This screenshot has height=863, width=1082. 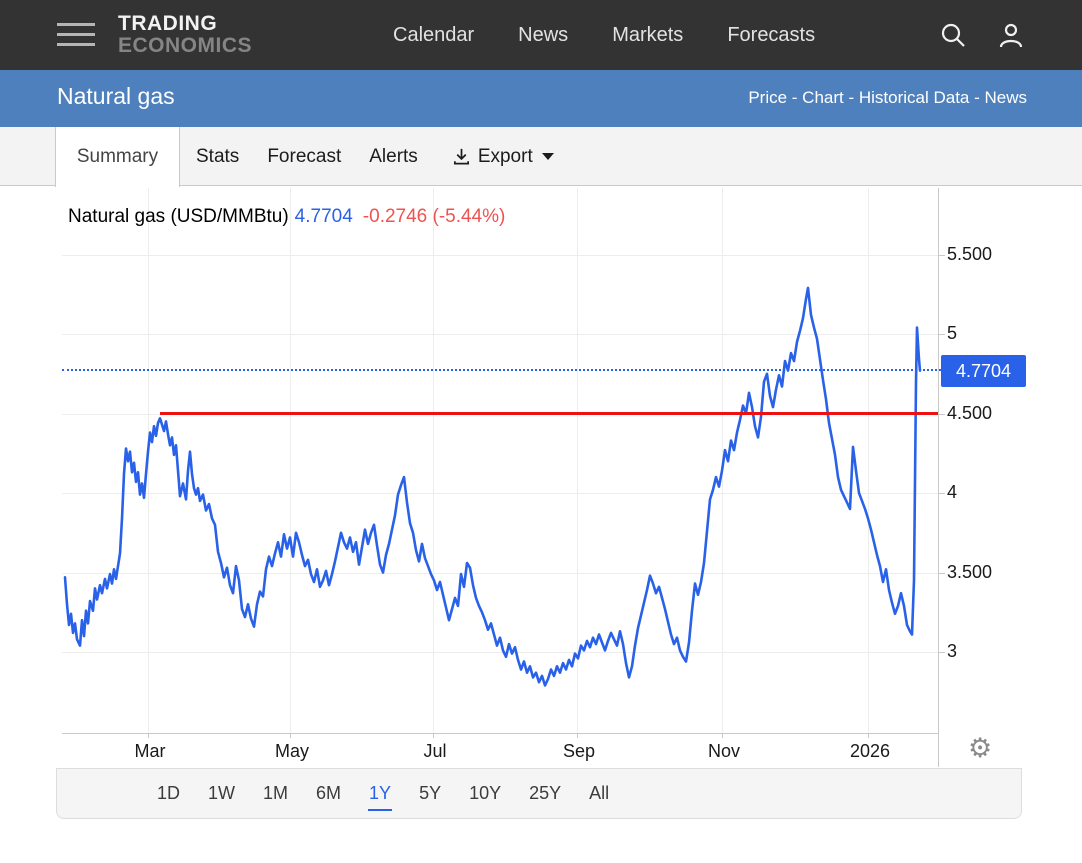 What do you see at coordinates (276, 793) in the screenshot?
I see `range-button-1m: 1M` at bounding box center [276, 793].